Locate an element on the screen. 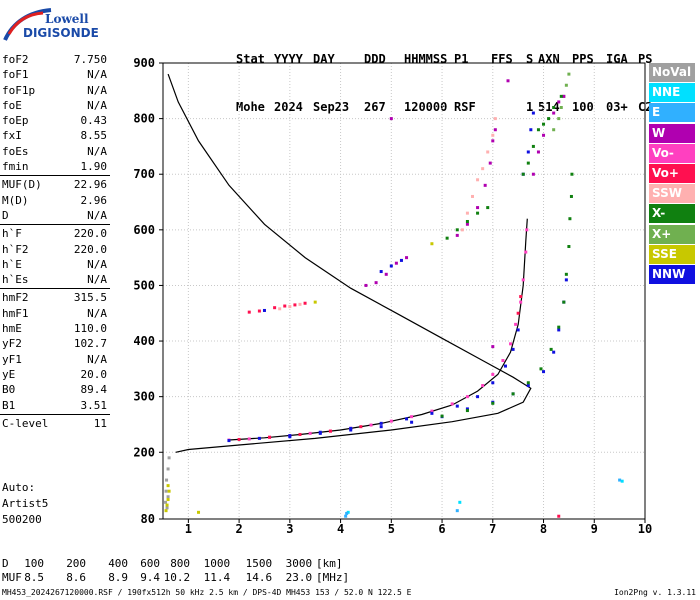 The width and height of the screenshot is (700, 600). param-value: 8.55 is located at coordinates (94, 136).